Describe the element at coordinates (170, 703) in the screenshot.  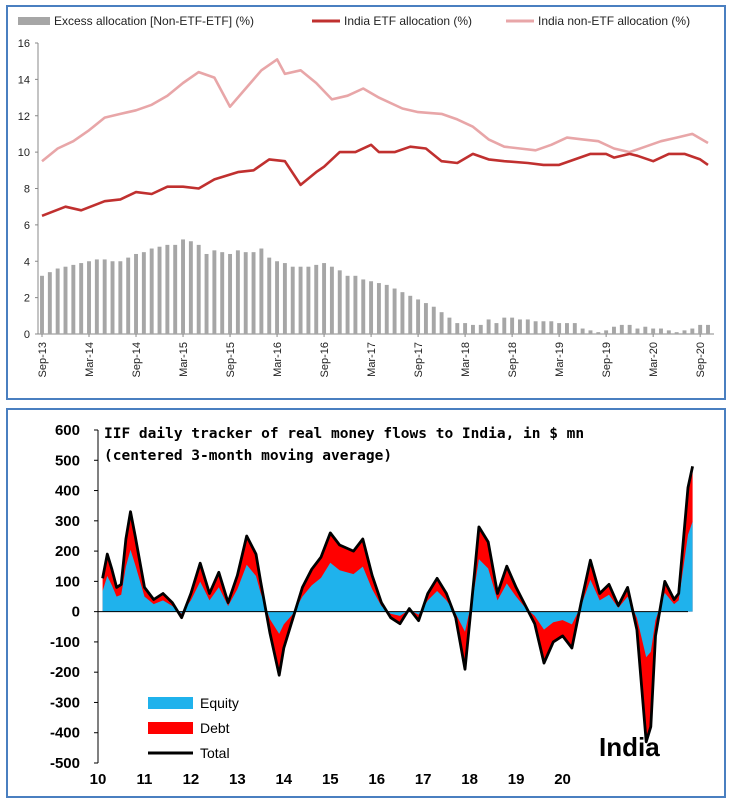
I see `legend-swatch-equity` at that location.